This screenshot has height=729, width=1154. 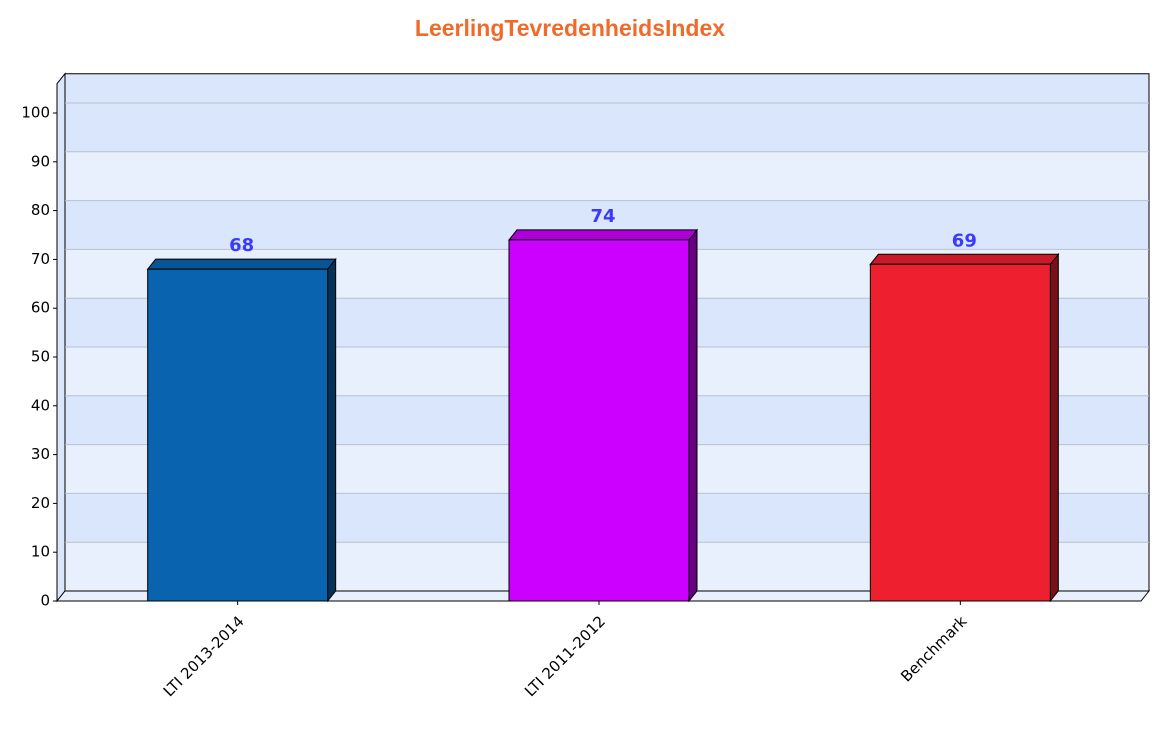 What do you see at coordinates (565, 656) in the screenshot?
I see `x-tick-label: LTI 2011-2012` at bounding box center [565, 656].